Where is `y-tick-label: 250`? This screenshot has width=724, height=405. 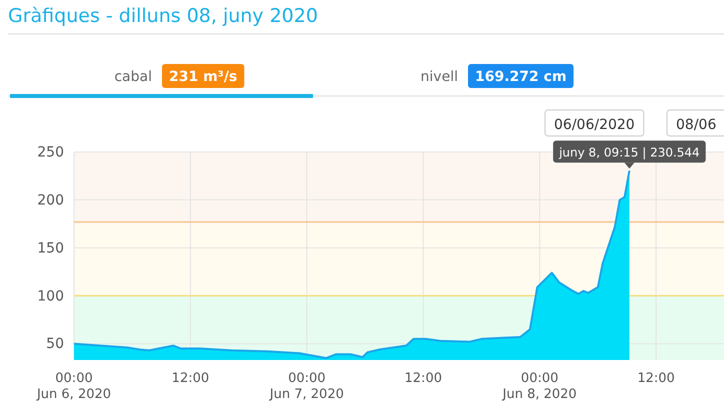
y-tick-label: 250 is located at coordinates (50, 152).